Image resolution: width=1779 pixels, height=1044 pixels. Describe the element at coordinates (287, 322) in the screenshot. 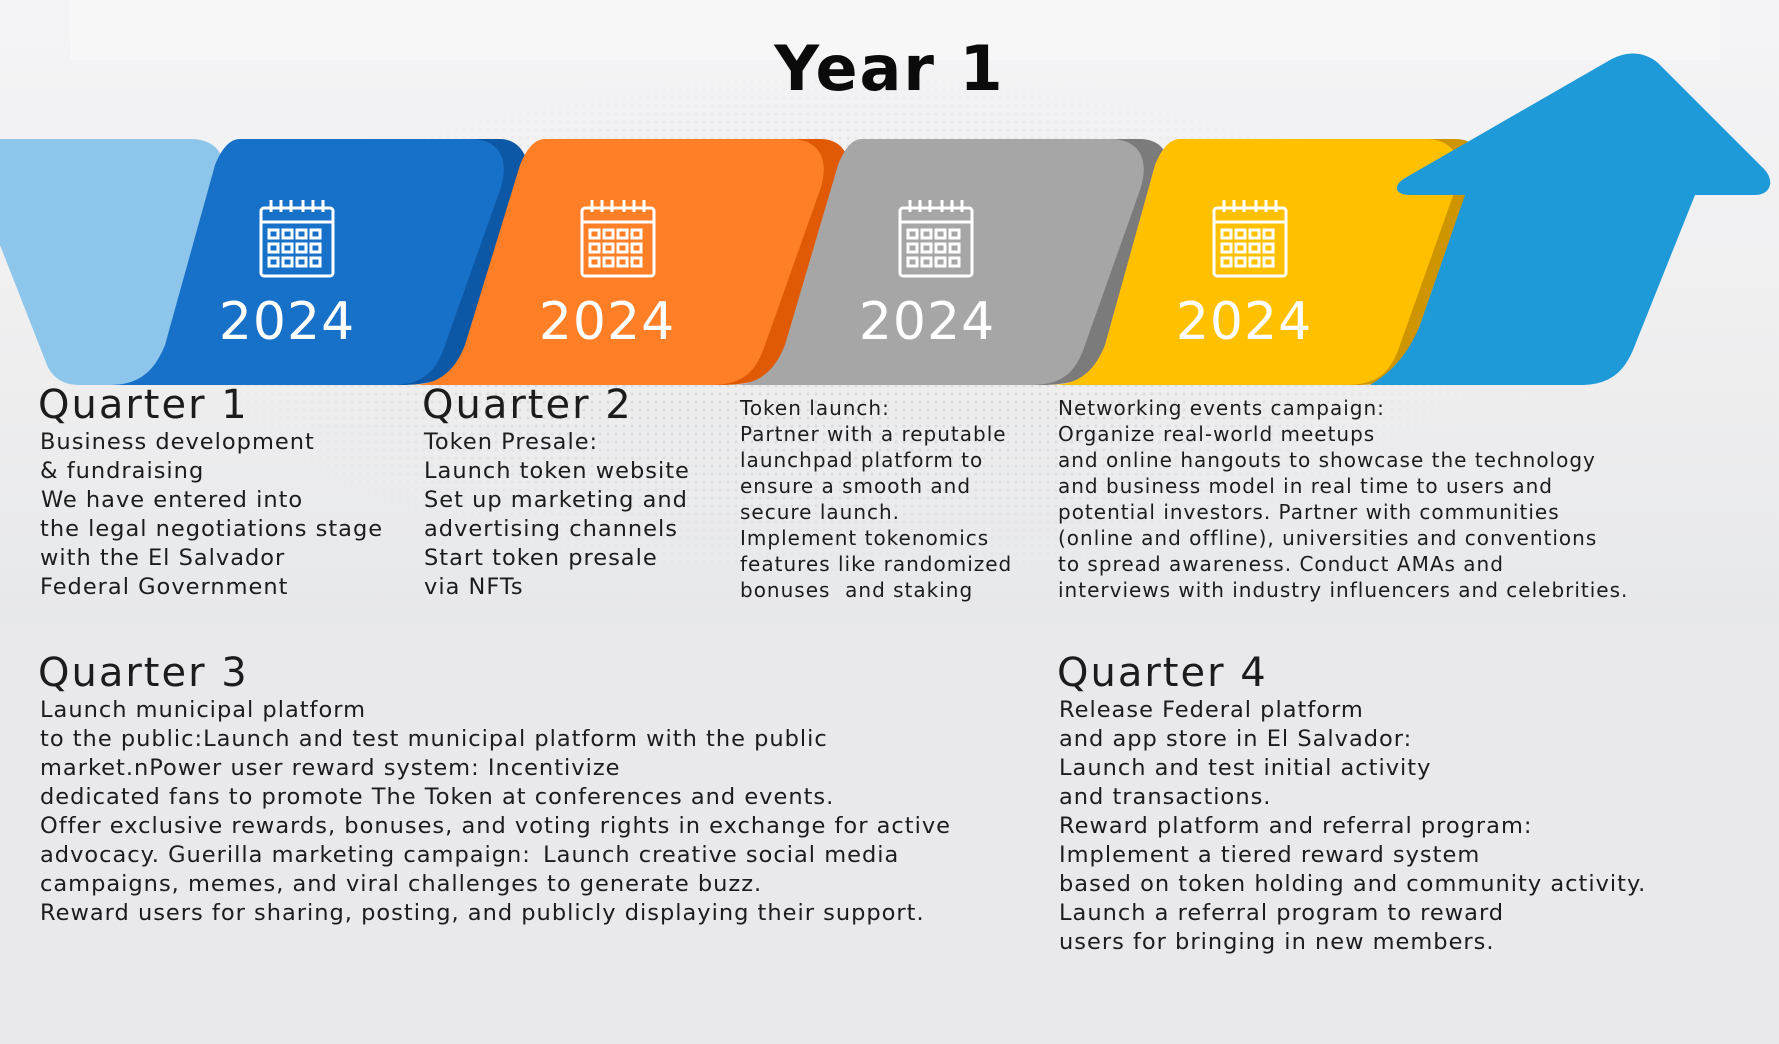

I see `segment-year-1: 2024` at that location.